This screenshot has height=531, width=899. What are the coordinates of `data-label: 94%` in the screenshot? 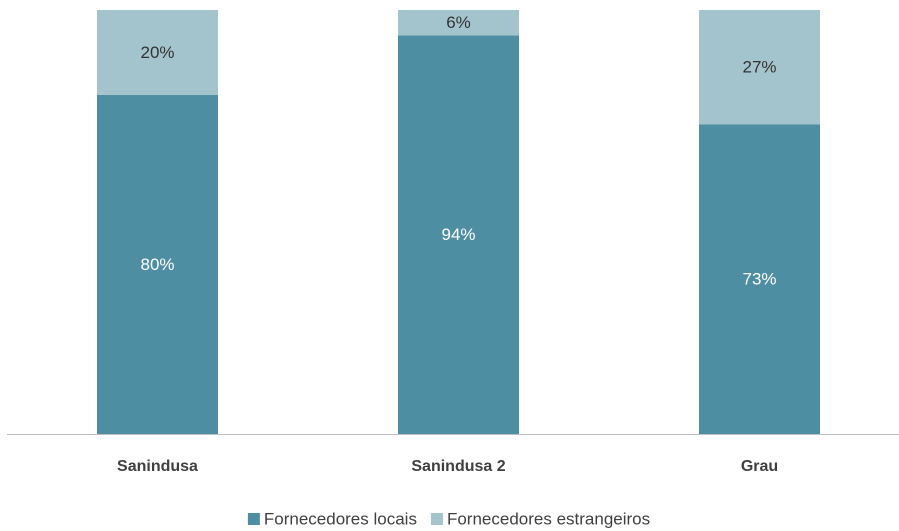 It's located at (458, 234).